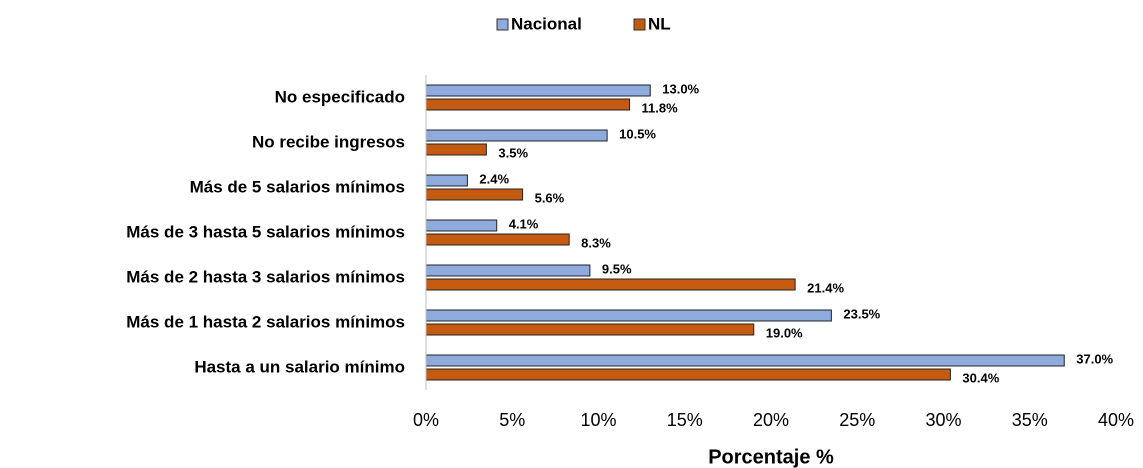 The height and width of the screenshot is (468, 1143). What do you see at coordinates (596, 242) in the screenshot?
I see `value-label: 8.3%` at bounding box center [596, 242].